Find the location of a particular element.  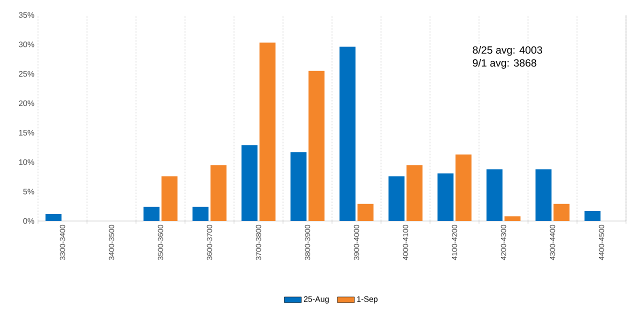

annotation: 8/25 avg: 4003 is located at coordinates (507, 51).